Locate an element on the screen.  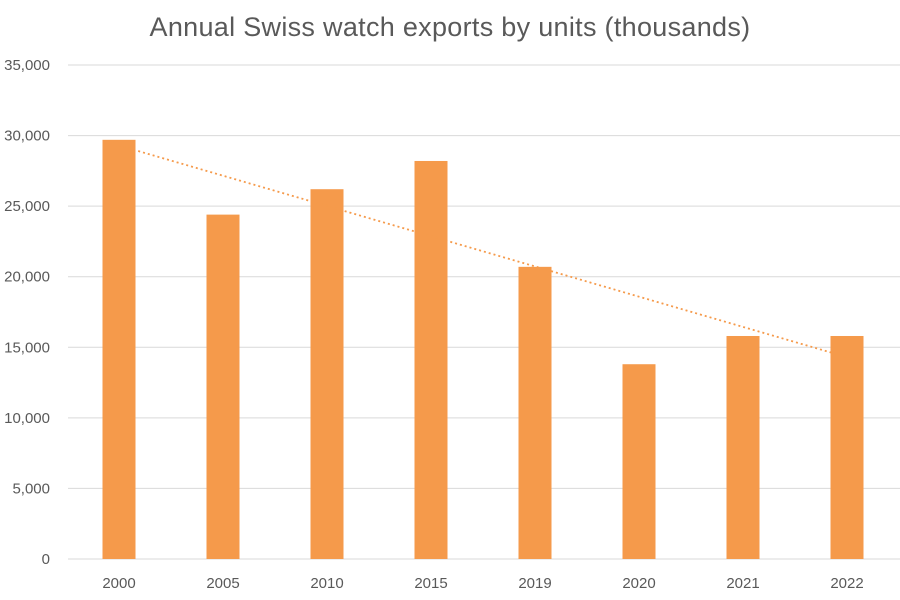
y-tick-label: 0 is located at coordinates (46, 559).